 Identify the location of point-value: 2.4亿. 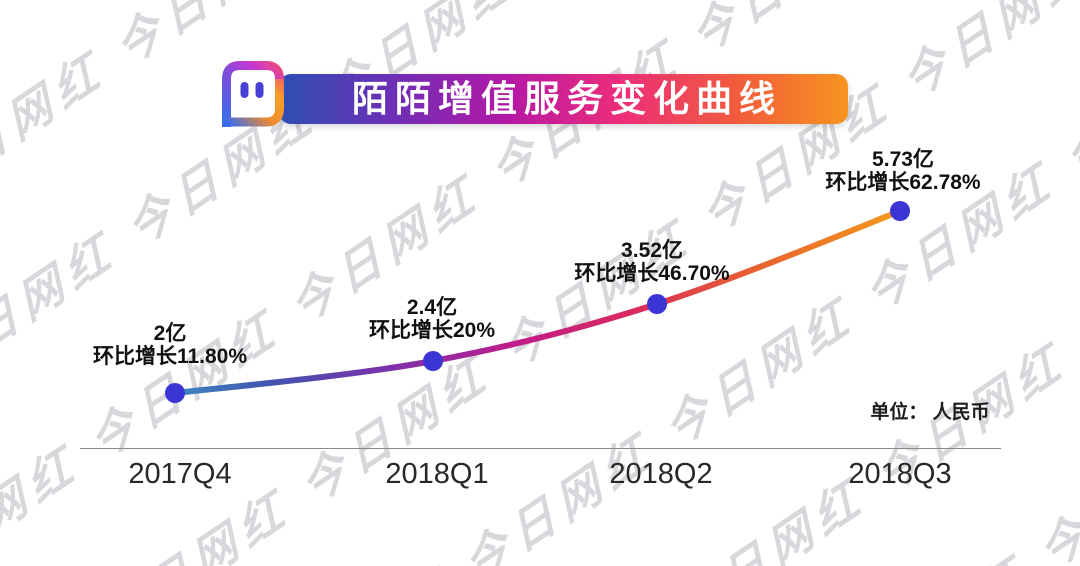
(432, 307).